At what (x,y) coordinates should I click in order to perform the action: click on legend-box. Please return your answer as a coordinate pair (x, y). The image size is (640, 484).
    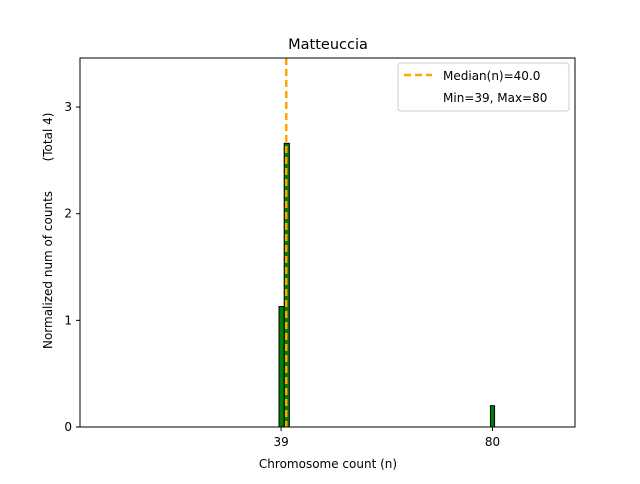
    Looking at the image, I should click on (483, 87).